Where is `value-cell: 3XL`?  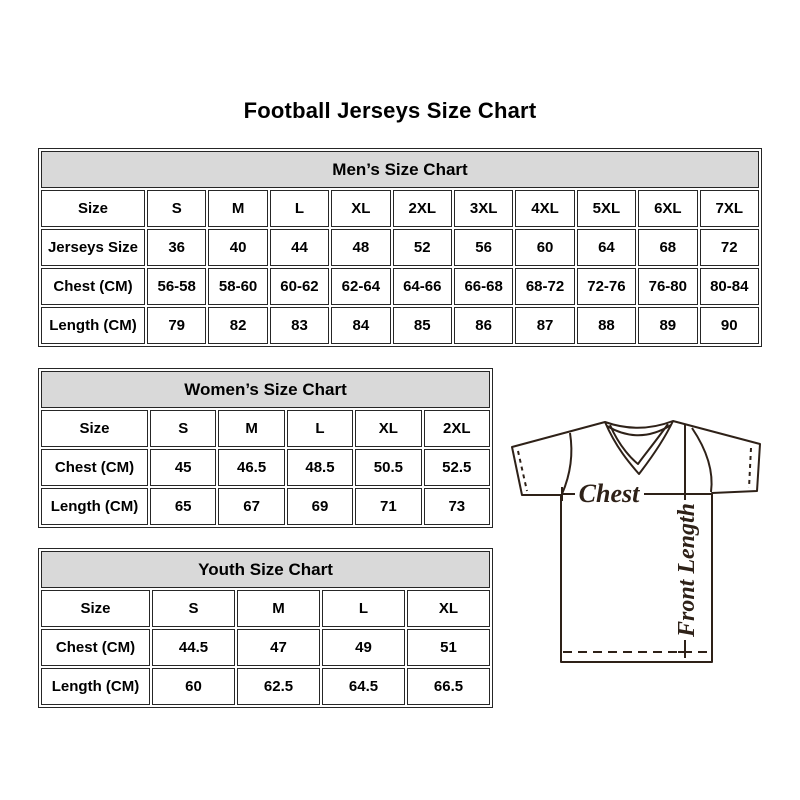 value-cell: 3XL is located at coordinates (483, 208).